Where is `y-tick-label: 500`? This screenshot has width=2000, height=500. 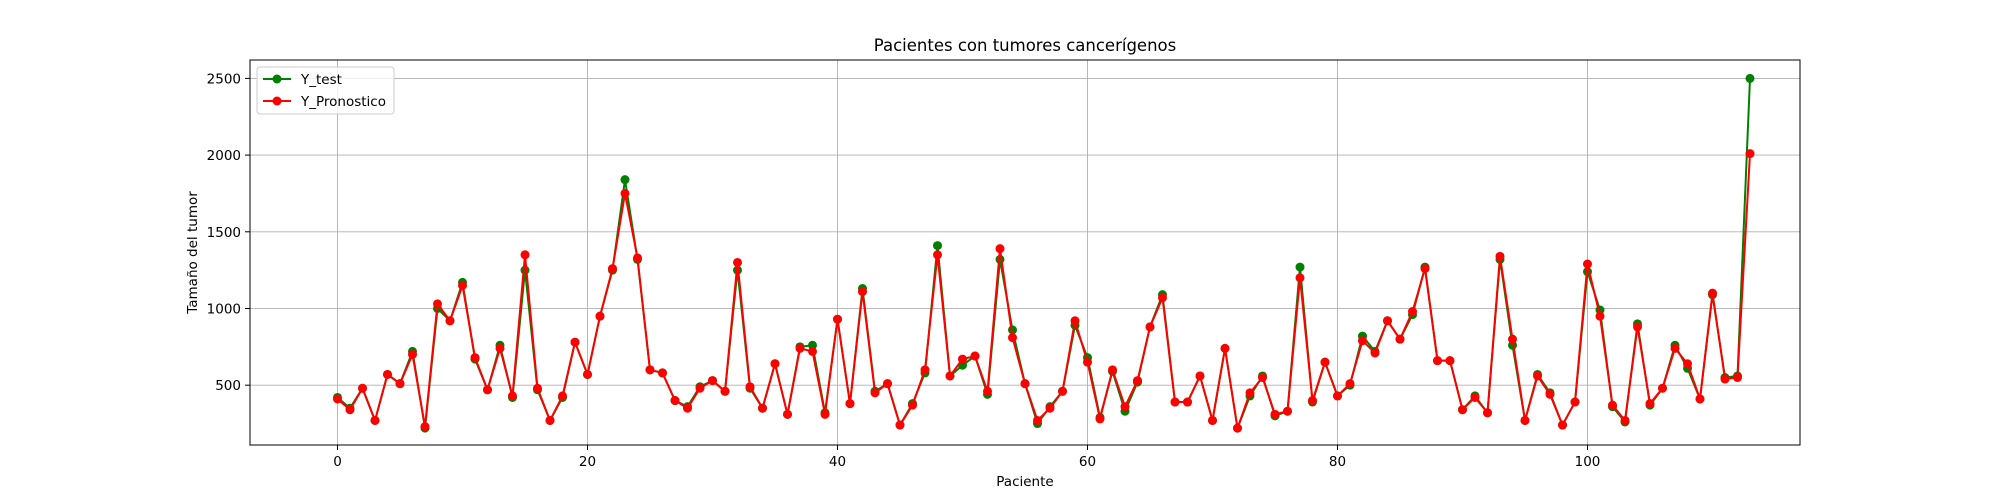
y-tick-label: 500 is located at coordinates (228, 386).